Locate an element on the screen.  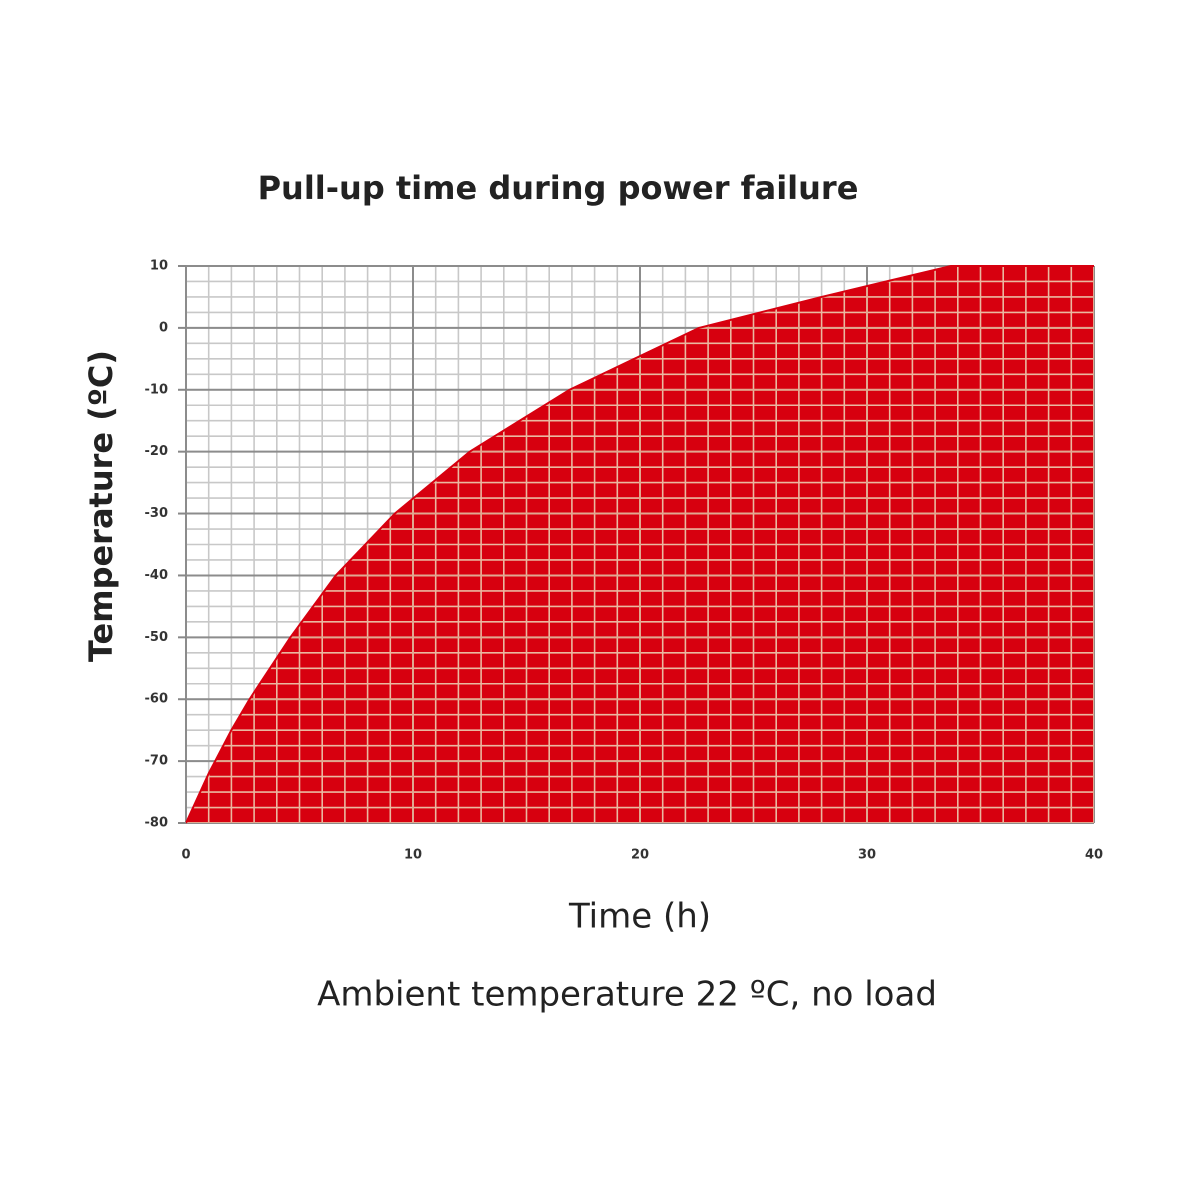
x-axis-label: Time (h) is located at coordinates (639, 917).